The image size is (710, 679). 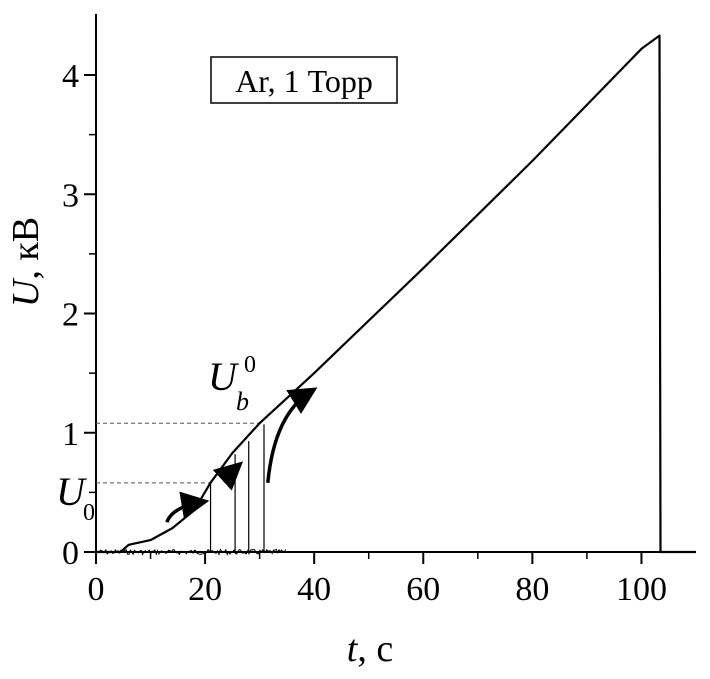 I want to click on x-tick-label: 20, so click(x=205, y=589).